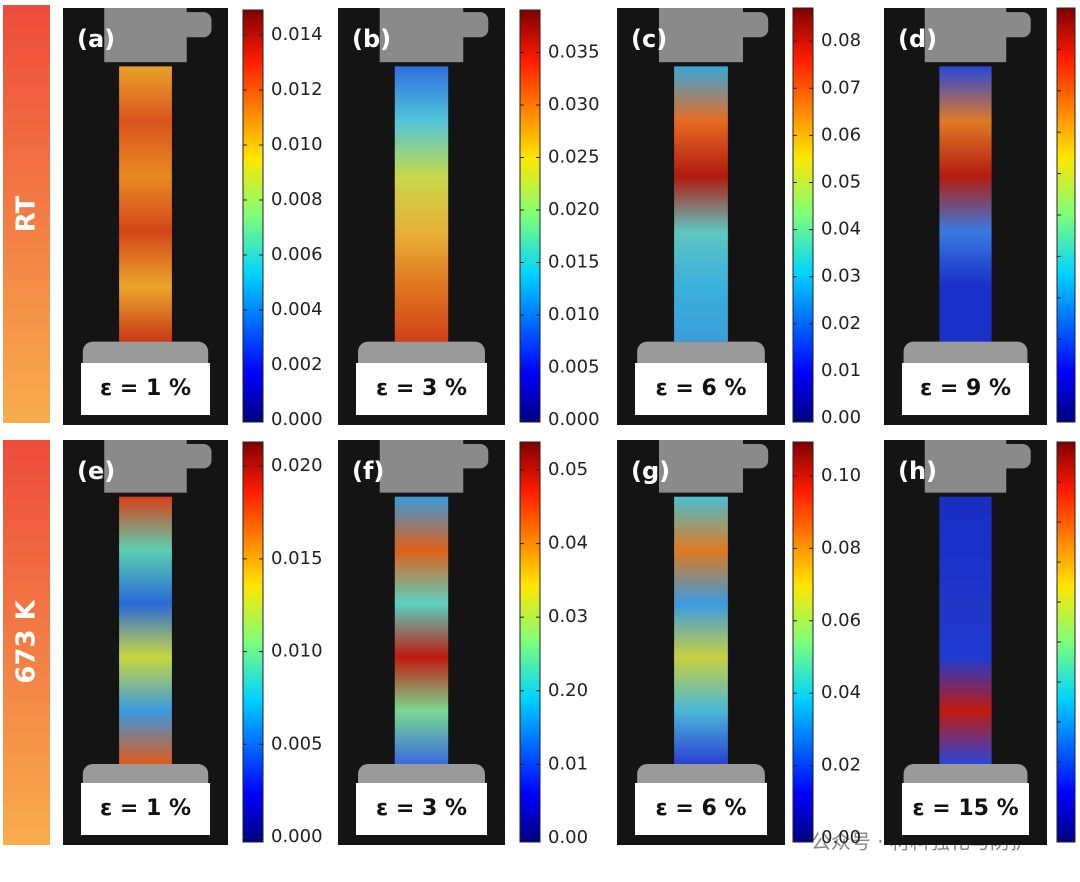 The height and width of the screenshot is (882, 1080). What do you see at coordinates (96, 471) in the screenshot?
I see `panel-label: (e)` at bounding box center [96, 471].